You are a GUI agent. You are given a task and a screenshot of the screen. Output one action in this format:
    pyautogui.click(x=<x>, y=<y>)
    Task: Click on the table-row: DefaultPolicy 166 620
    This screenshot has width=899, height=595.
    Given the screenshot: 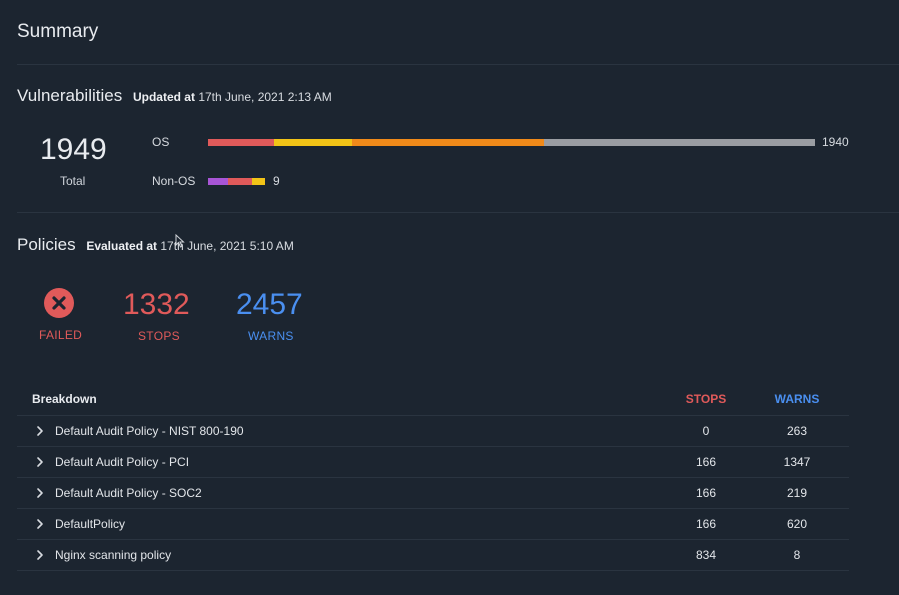 What is the action you would take?
    pyautogui.click(x=433, y=524)
    